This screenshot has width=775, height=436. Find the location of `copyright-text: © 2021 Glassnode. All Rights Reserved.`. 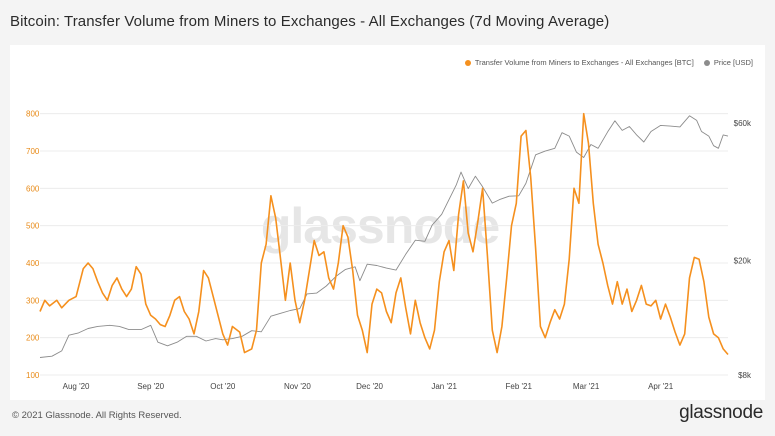

copyright-text: © 2021 Glassnode. All Rights Reserved. is located at coordinates (97, 415).